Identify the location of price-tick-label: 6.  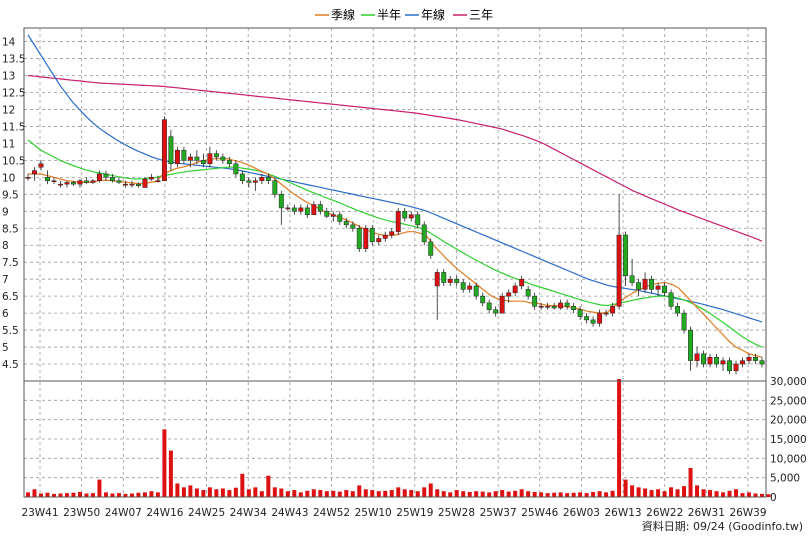
(5, 314).